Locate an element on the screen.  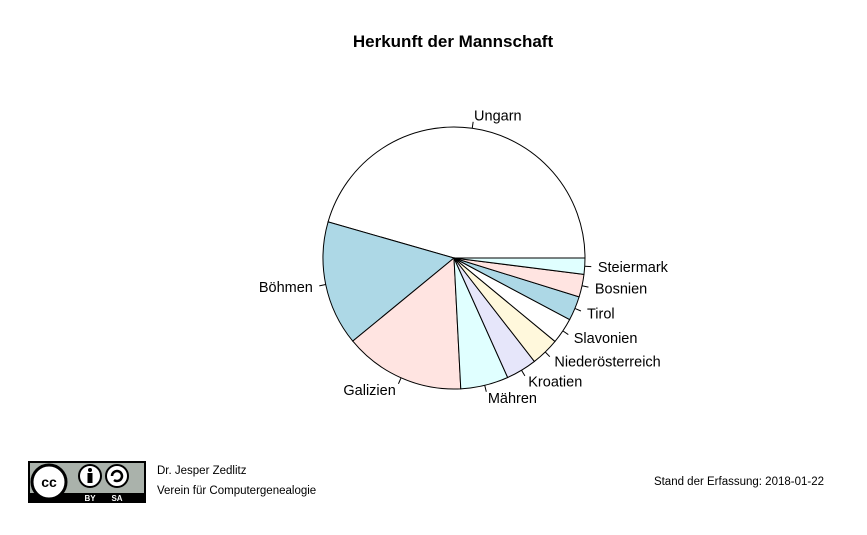
svg-text: cc is located at coordinates (49, 482).